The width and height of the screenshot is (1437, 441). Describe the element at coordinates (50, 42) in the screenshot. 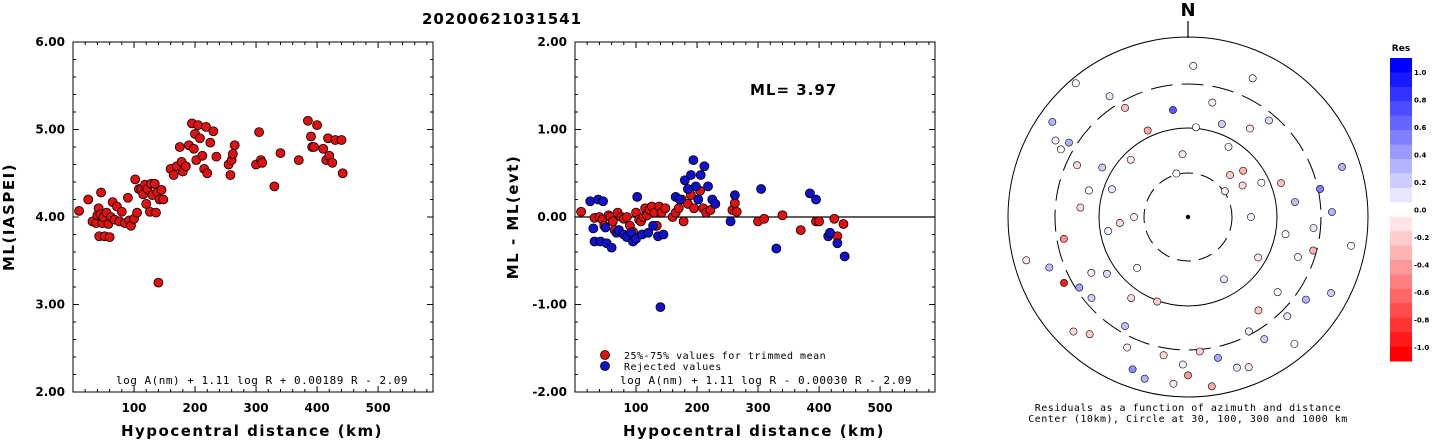

I see `y-tick-label: 6.00` at that location.